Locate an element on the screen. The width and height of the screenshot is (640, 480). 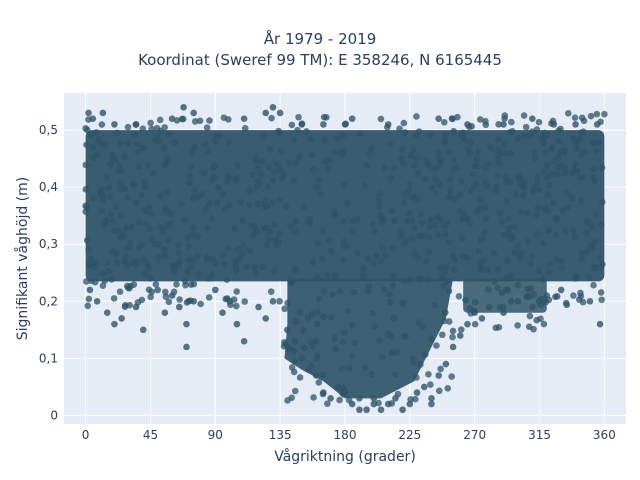
x-tick-label: 315 is located at coordinates (539, 435).